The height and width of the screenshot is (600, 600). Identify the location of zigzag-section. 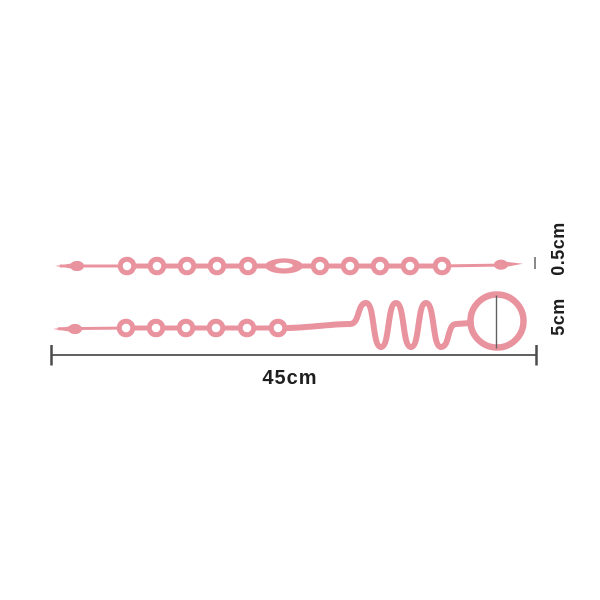
(379, 325).